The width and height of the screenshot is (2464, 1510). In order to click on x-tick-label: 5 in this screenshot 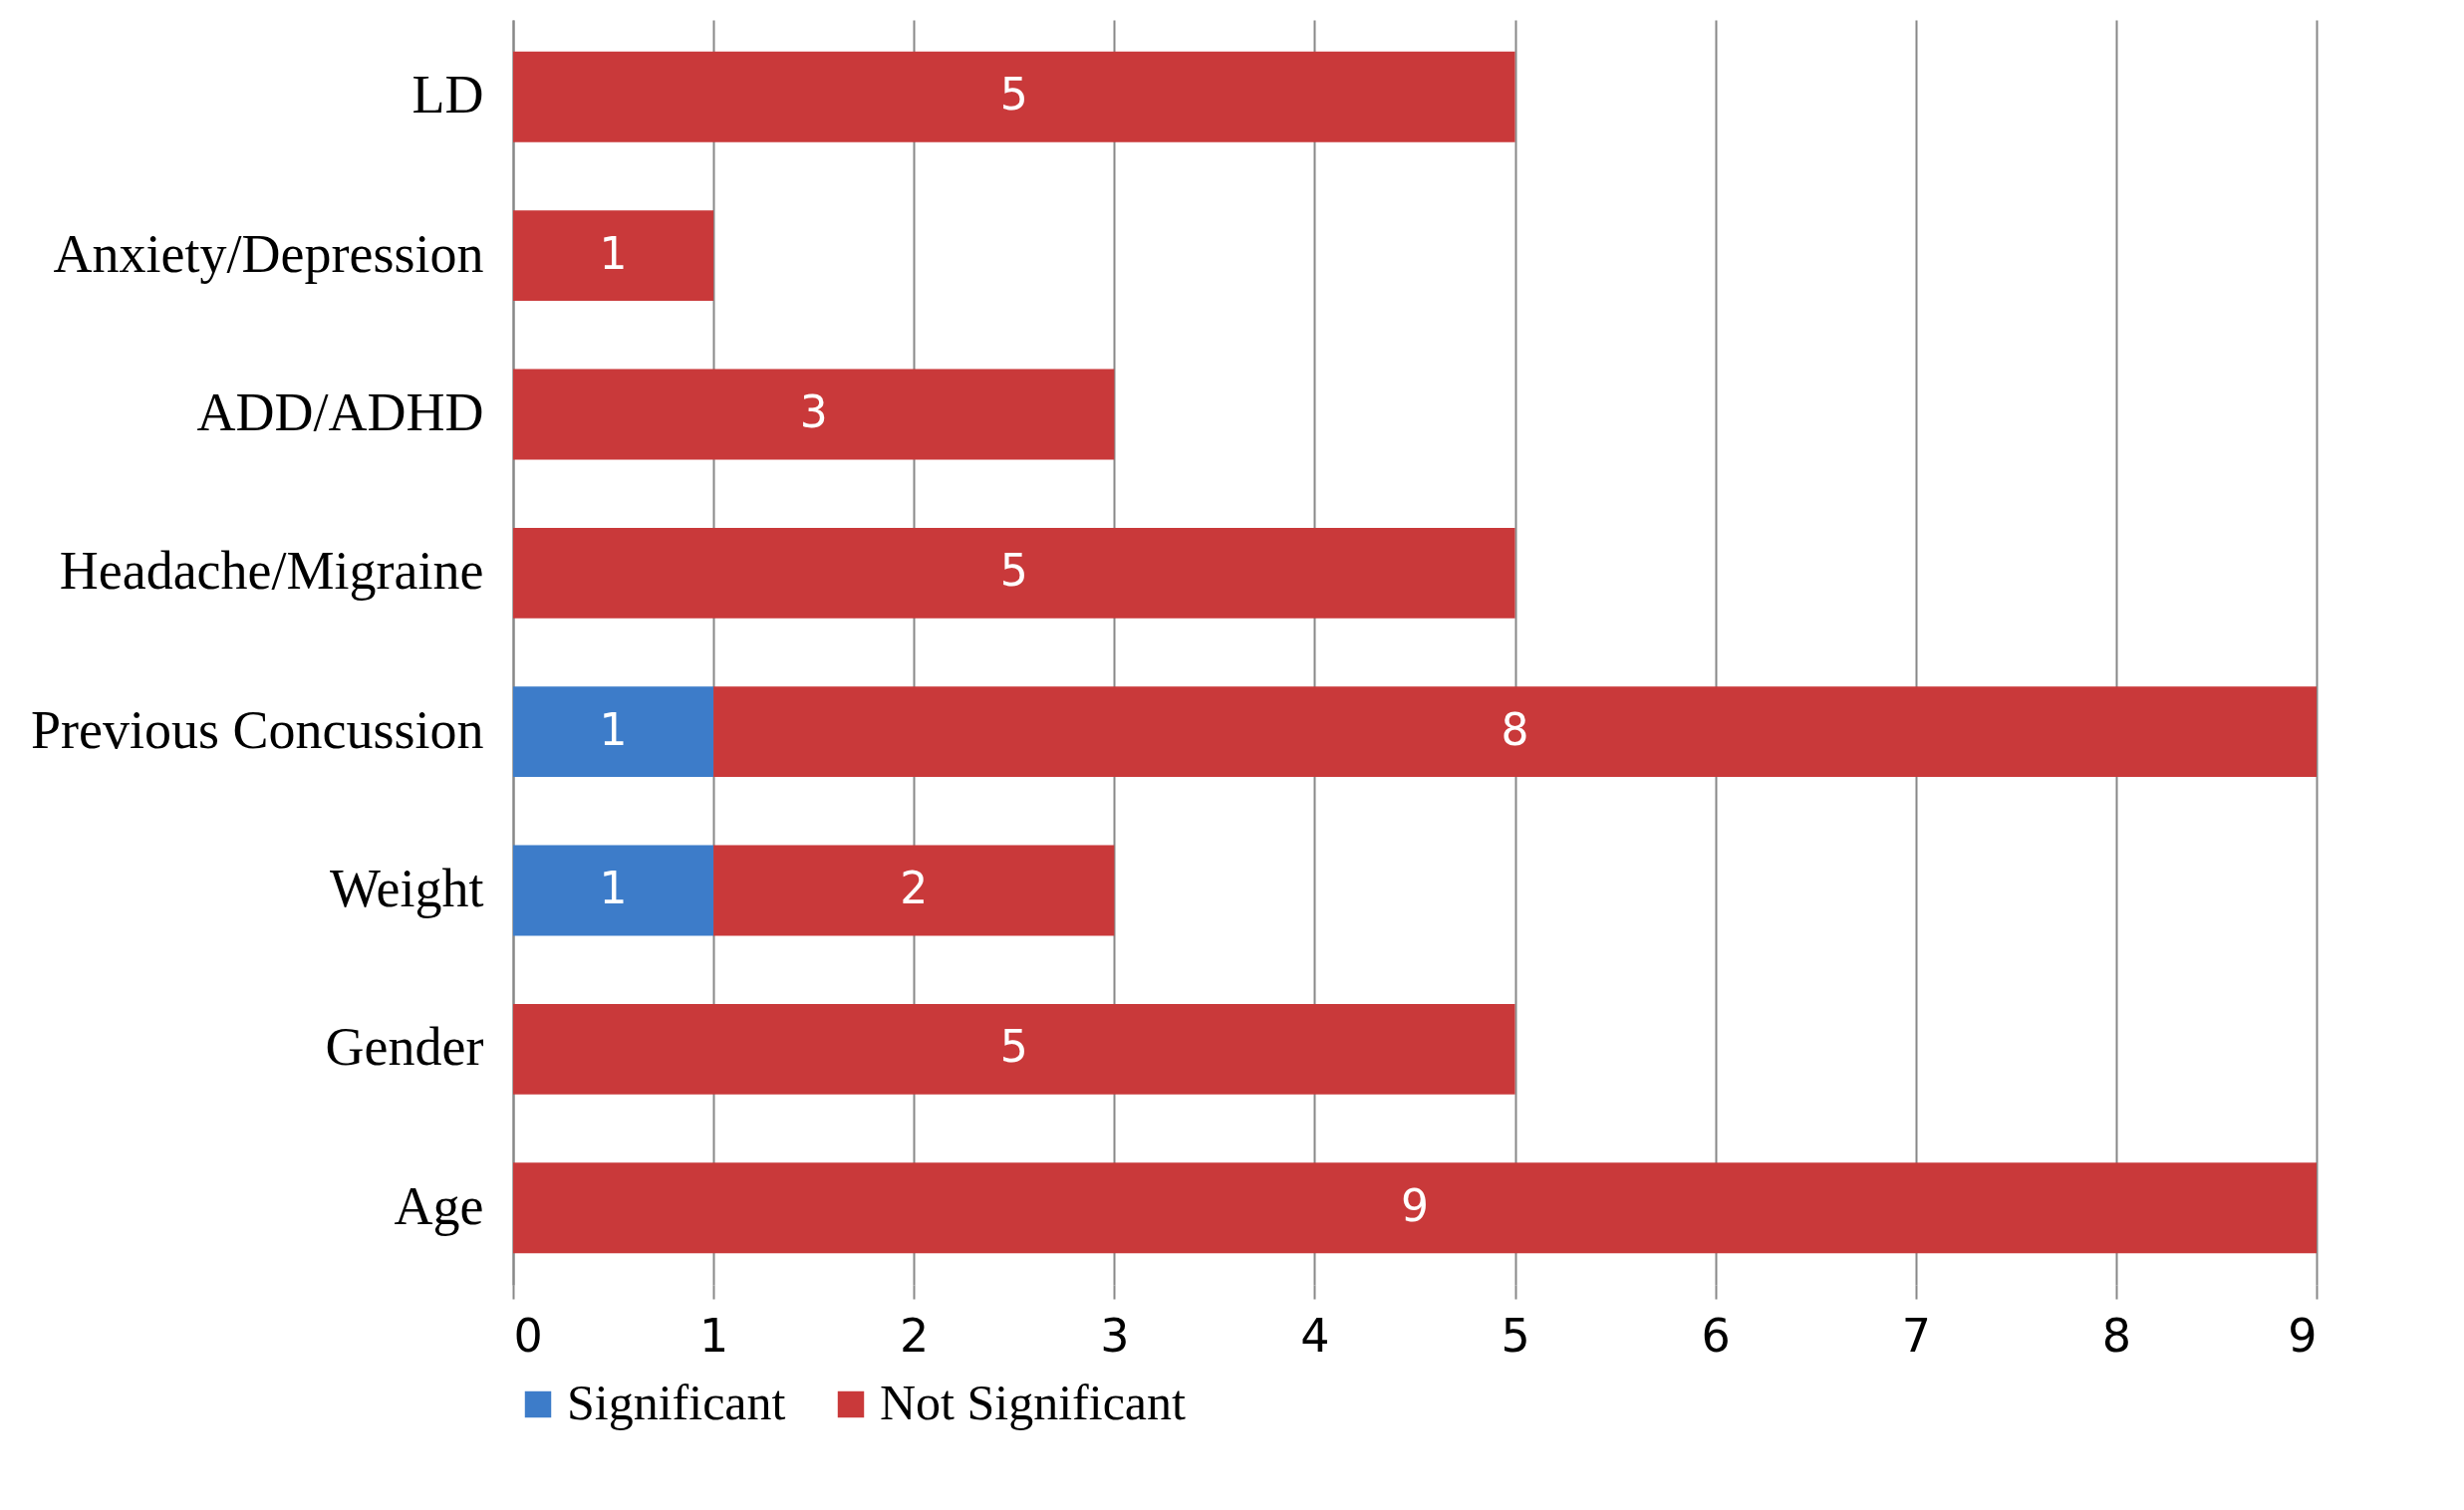, I will do `click(1515, 1335)`.